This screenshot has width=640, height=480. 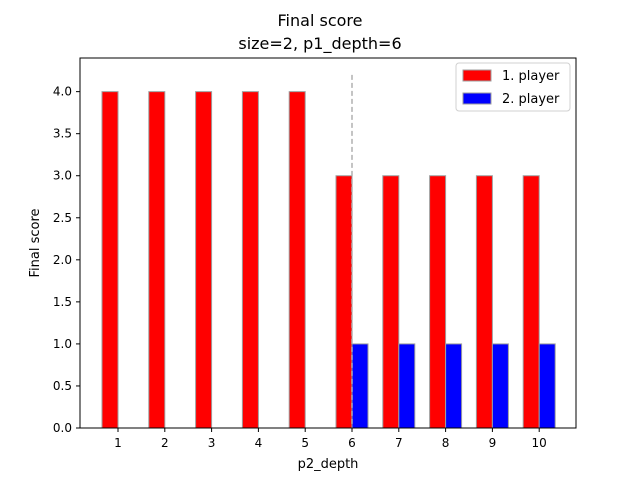 What do you see at coordinates (330, 439) in the screenshot?
I see `x-axis-ticks: 1 2 3 4 5 6 7 8 9 10` at bounding box center [330, 439].